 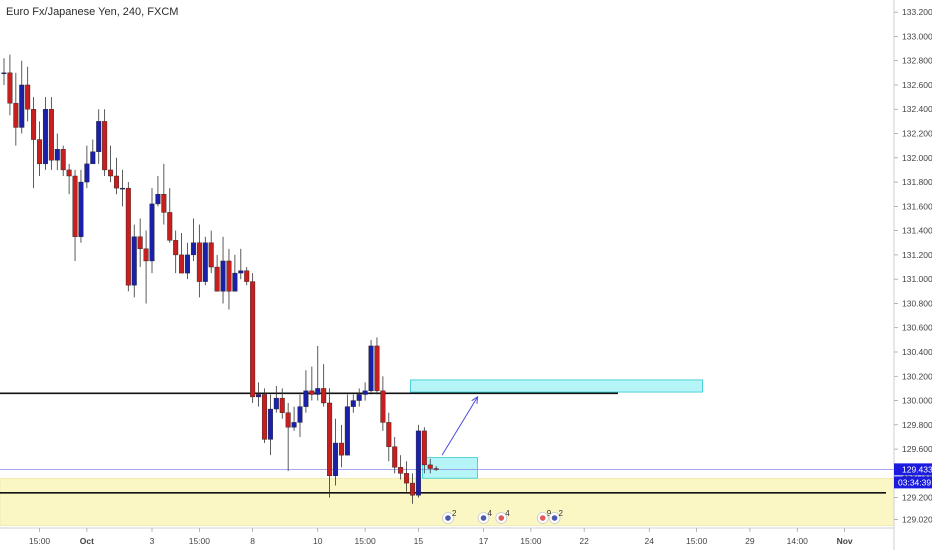 I want to click on price-tick-label: 131.800, so click(x=917, y=182).